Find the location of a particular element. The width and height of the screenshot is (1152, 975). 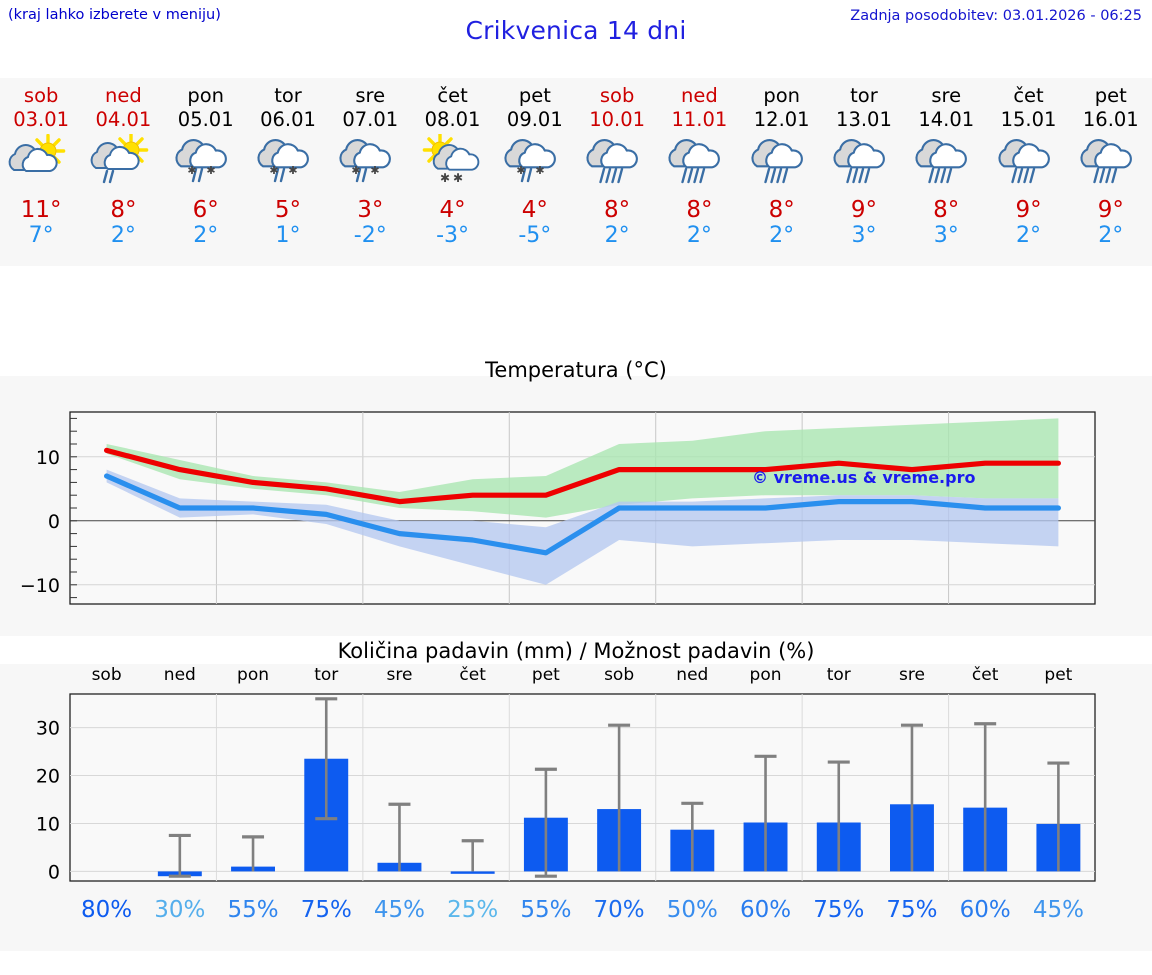

temperature-max: 11° is located at coordinates (41, 210).